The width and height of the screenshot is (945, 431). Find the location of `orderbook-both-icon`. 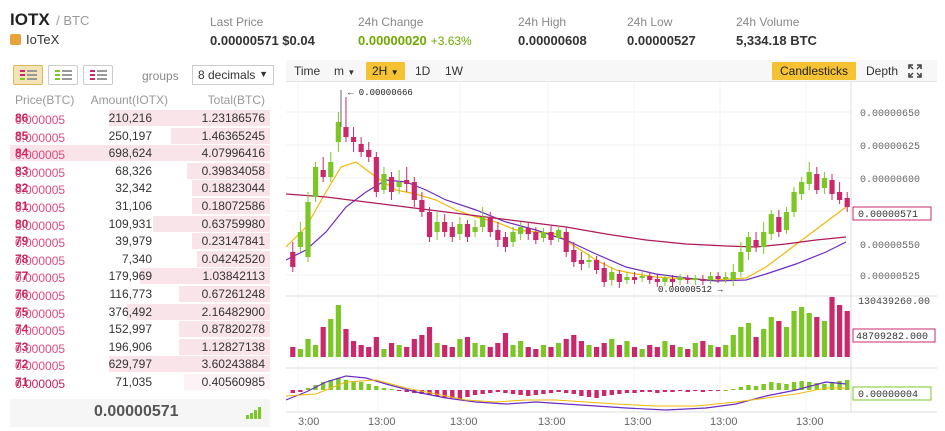

orderbook-both-icon is located at coordinates (28, 75).